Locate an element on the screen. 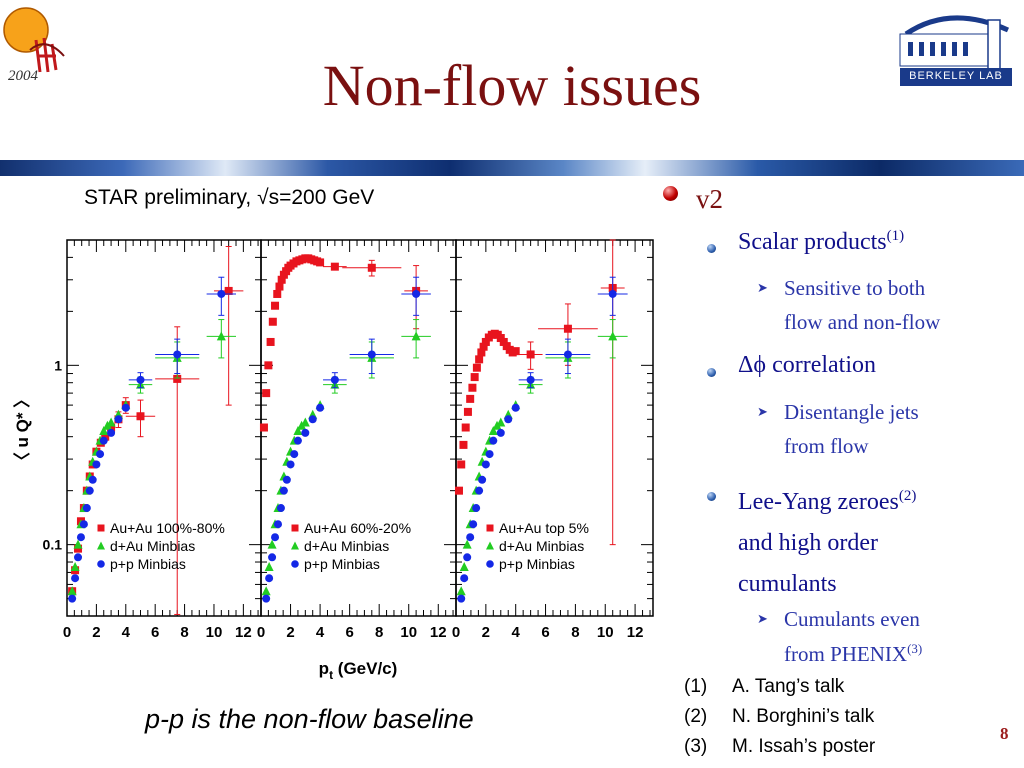  legend-label: Au+Au top 5% is located at coordinates (544, 528).